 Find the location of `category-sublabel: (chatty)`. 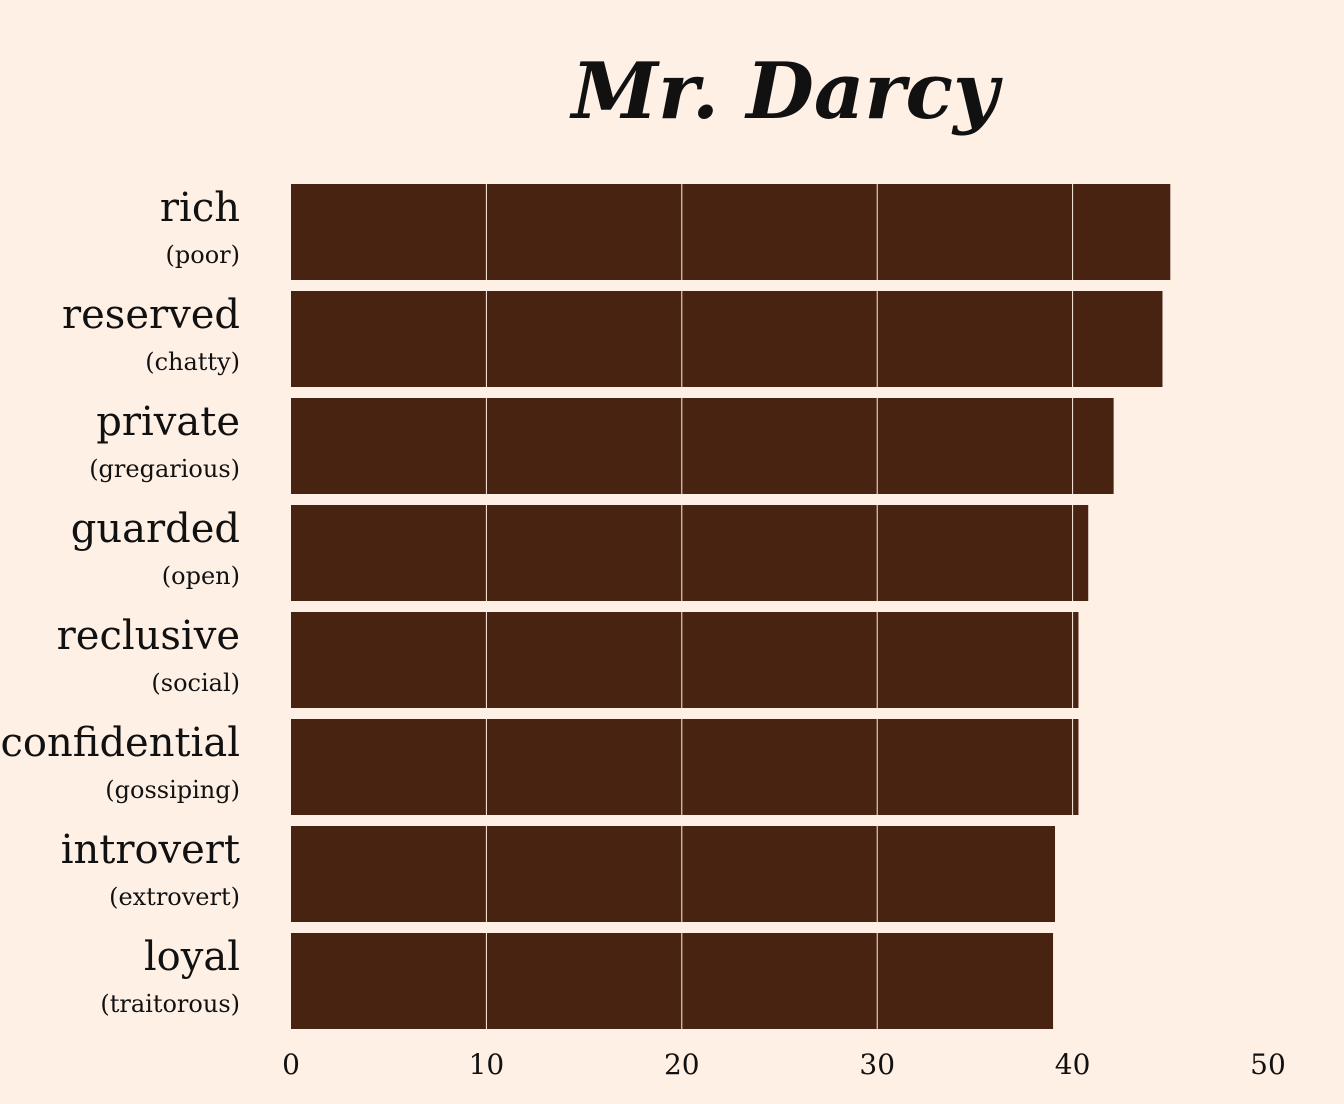

category-sublabel: (chatty) is located at coordinates (192, 362).